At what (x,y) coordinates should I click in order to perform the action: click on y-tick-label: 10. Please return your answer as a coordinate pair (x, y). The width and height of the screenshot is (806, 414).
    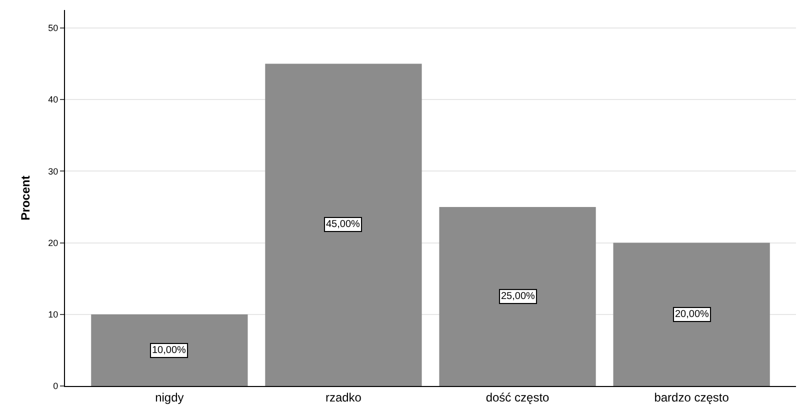
    Looking at the image, I should click on (53, 315).